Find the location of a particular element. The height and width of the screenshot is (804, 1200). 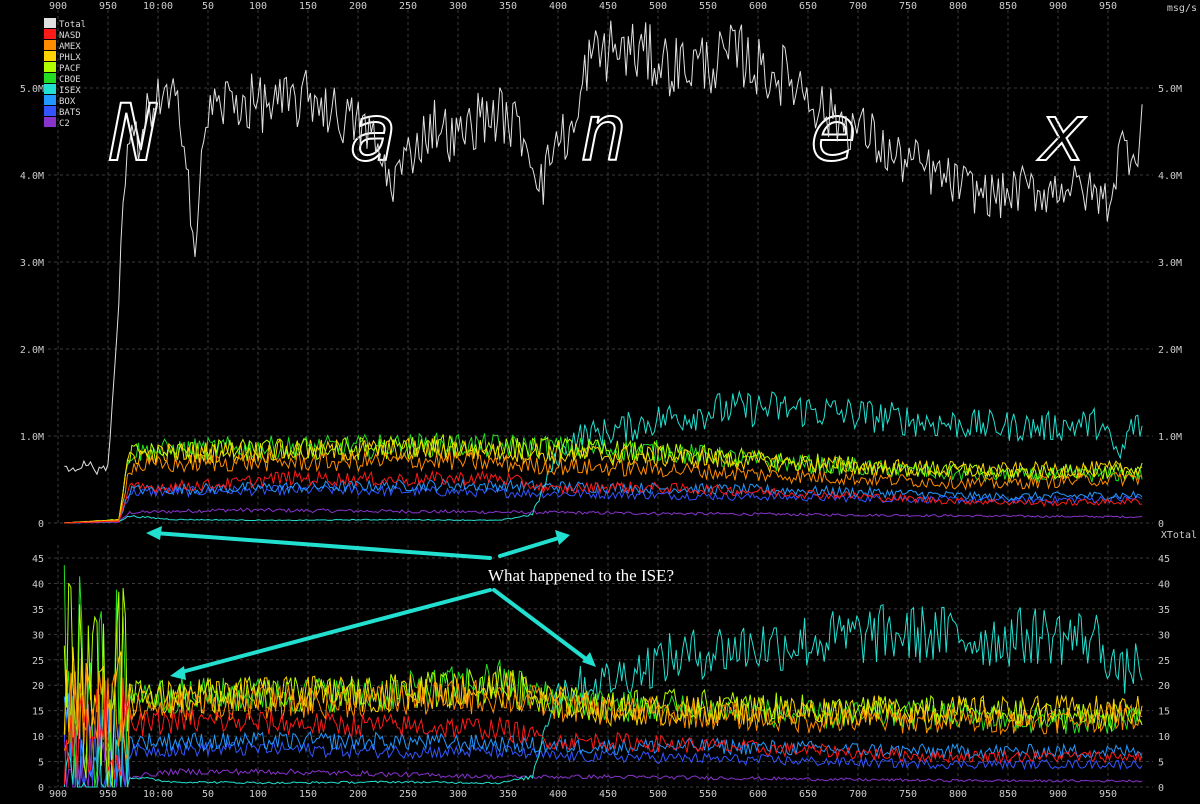

x-tick-label-bottom: 400 is located at coordinates (558, 794).